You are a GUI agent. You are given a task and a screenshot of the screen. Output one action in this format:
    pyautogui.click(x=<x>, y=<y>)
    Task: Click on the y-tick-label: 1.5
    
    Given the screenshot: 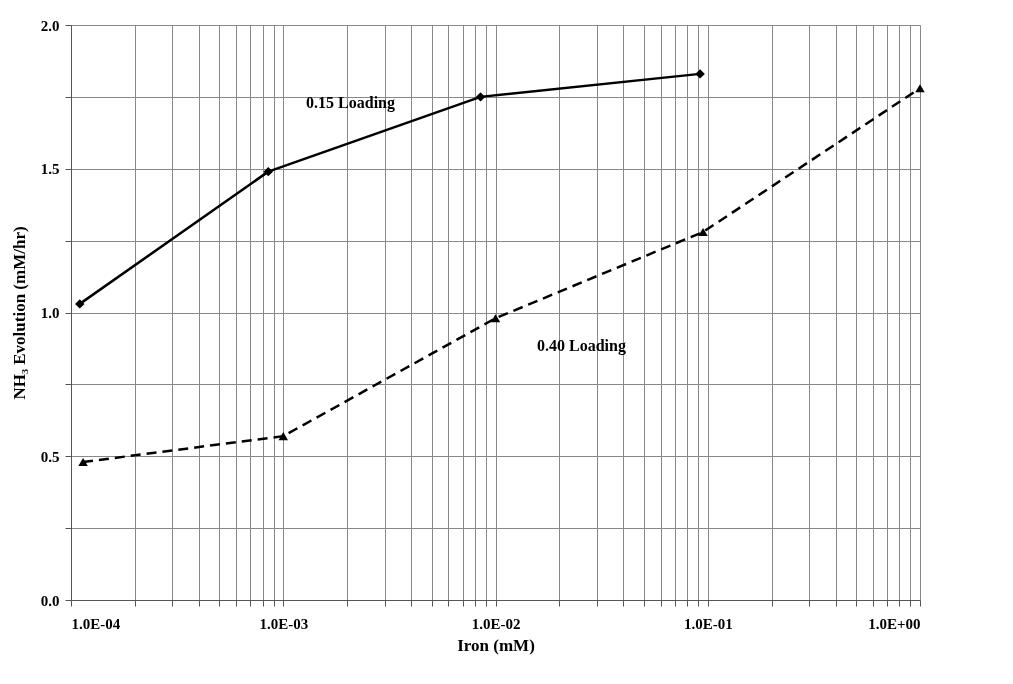 What is the action you would take?
    pyautogui.click(x=50, y=169)
    